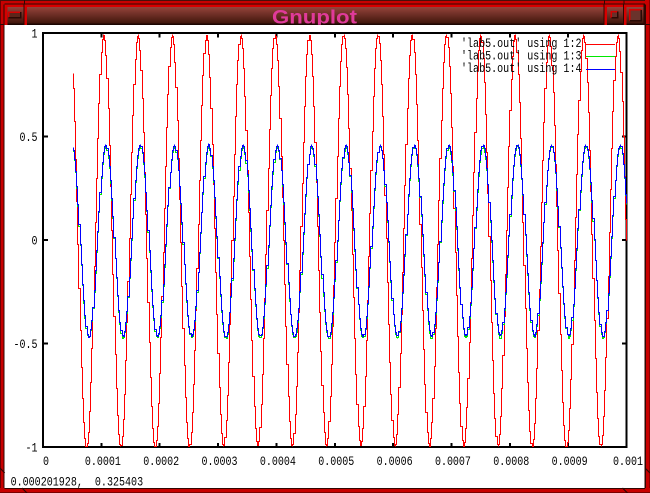  What do you see at coordinates (395, 462) in the screenshot?
I see `svg-text: 0.0006` at bounding box center [395, 462].